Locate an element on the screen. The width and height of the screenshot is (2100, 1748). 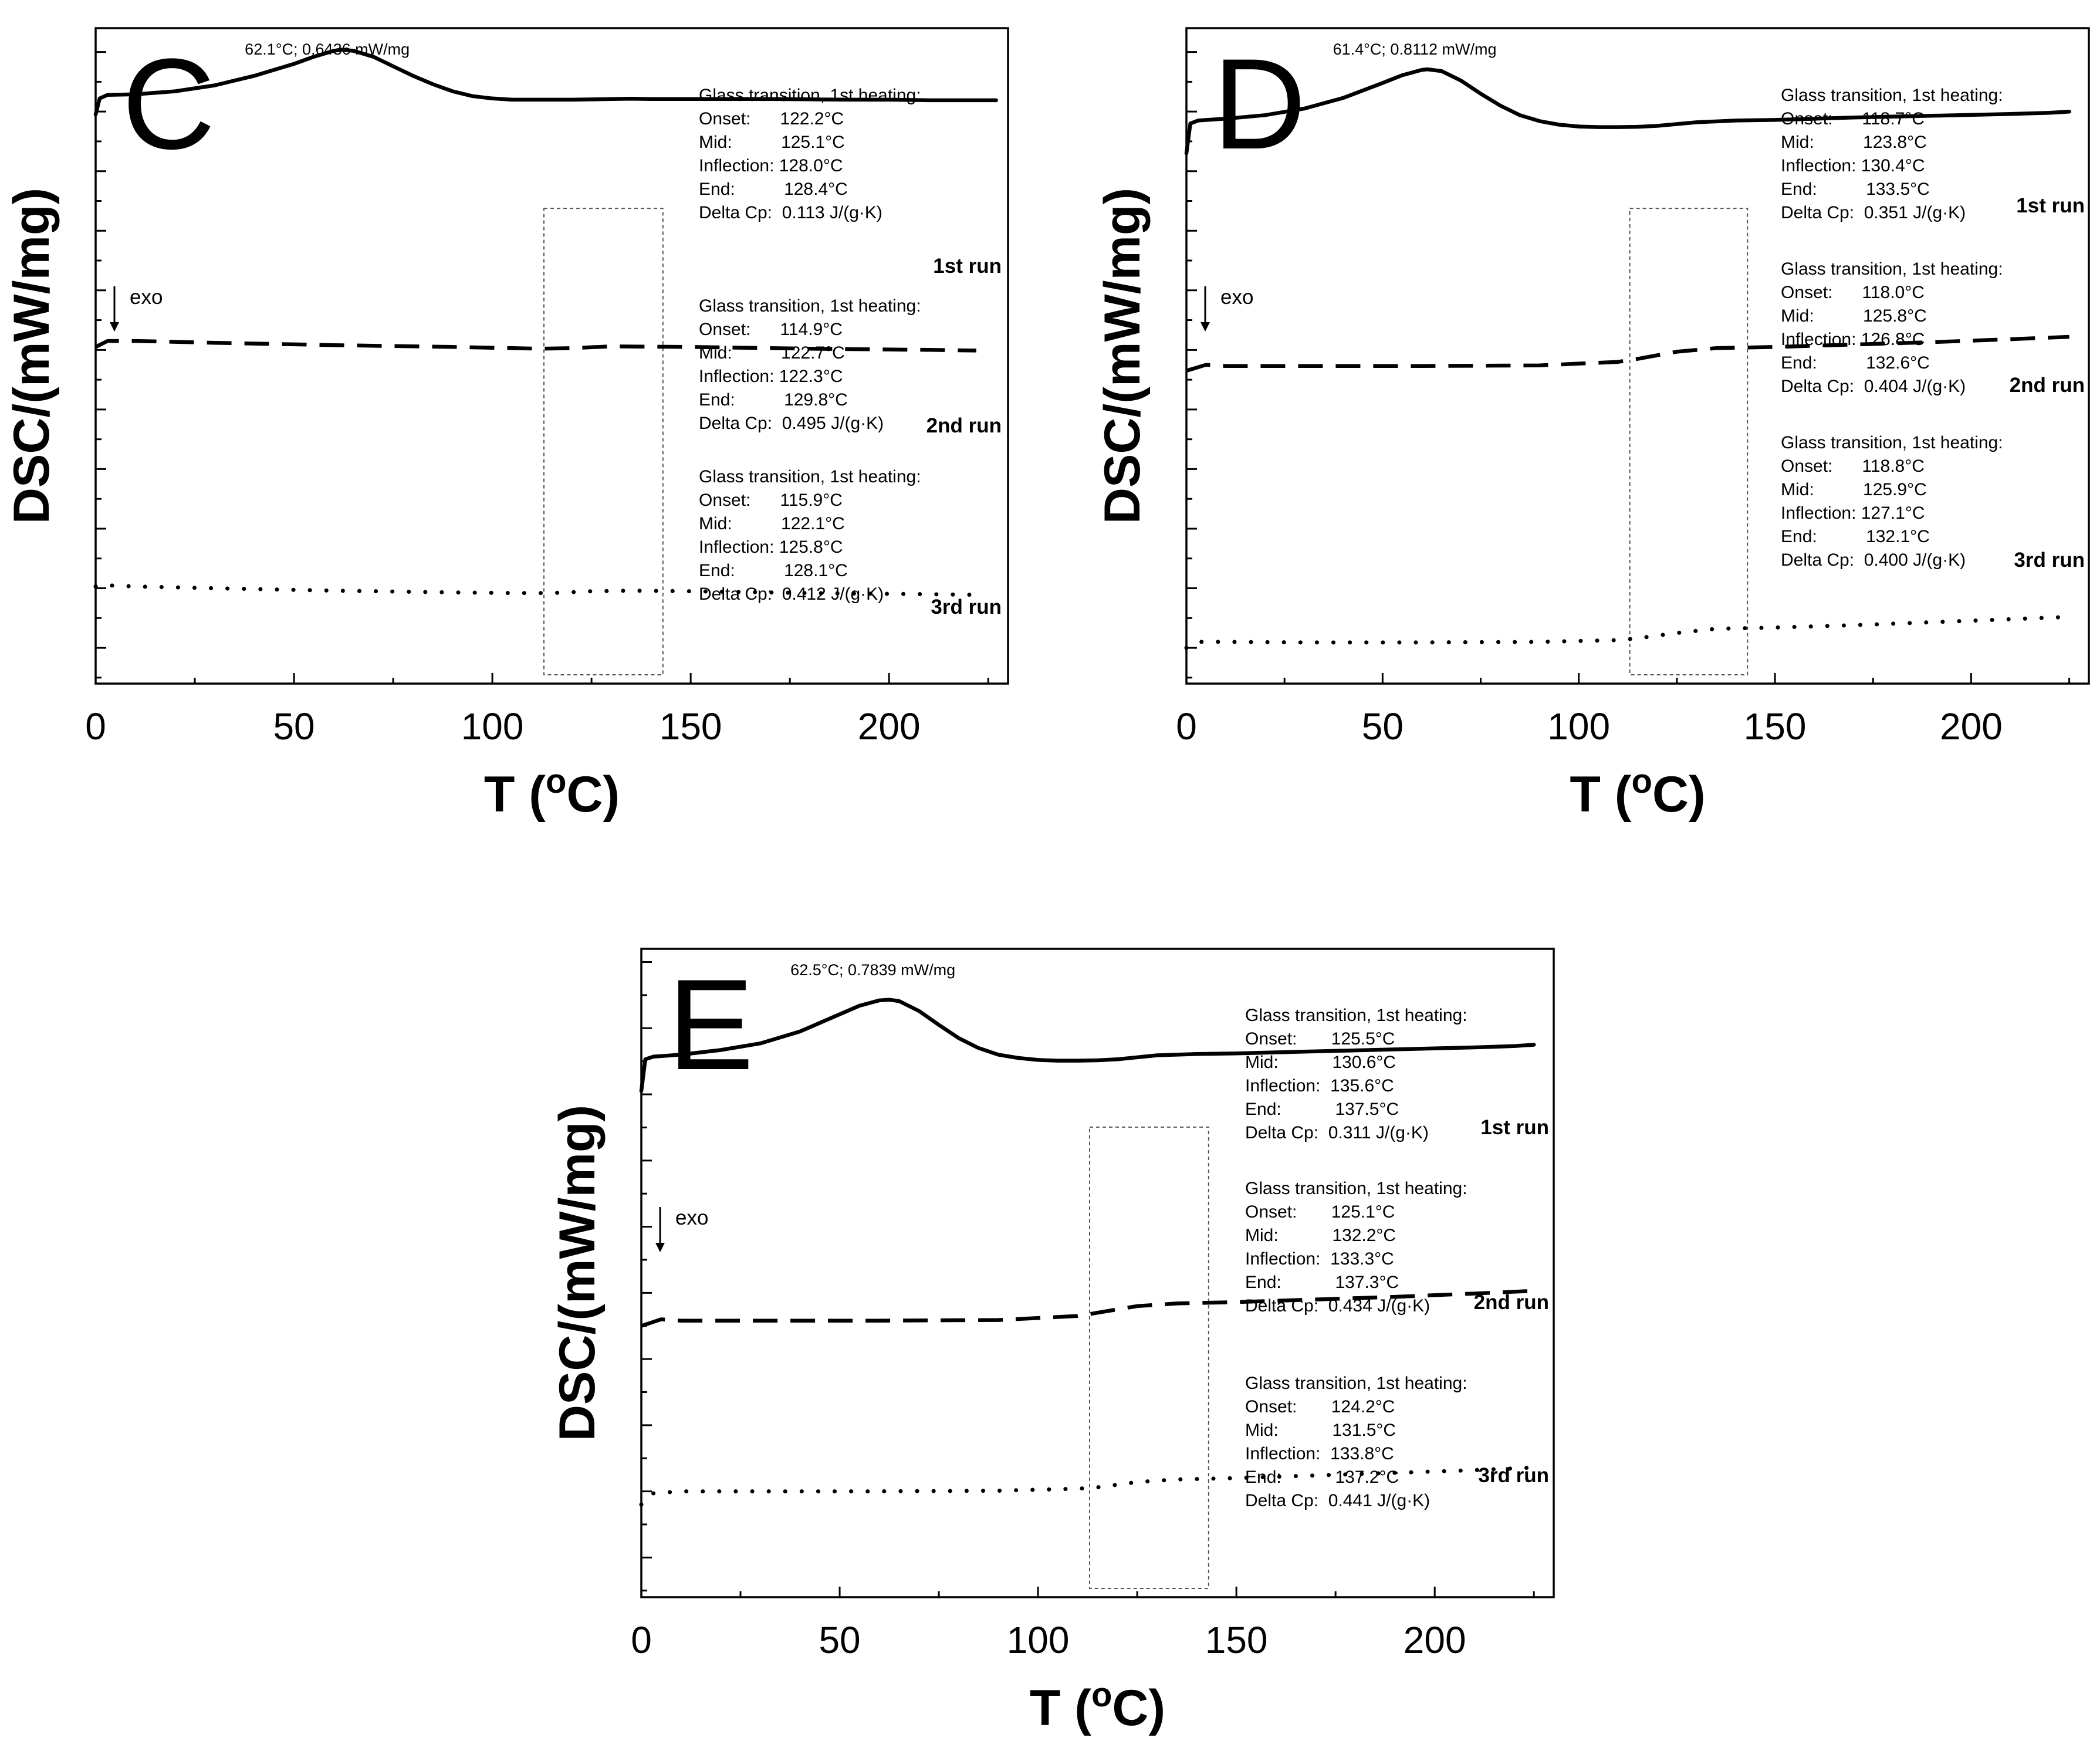
glass-transition-line: End: 132.1°C is located at coordinates (1855, 536).